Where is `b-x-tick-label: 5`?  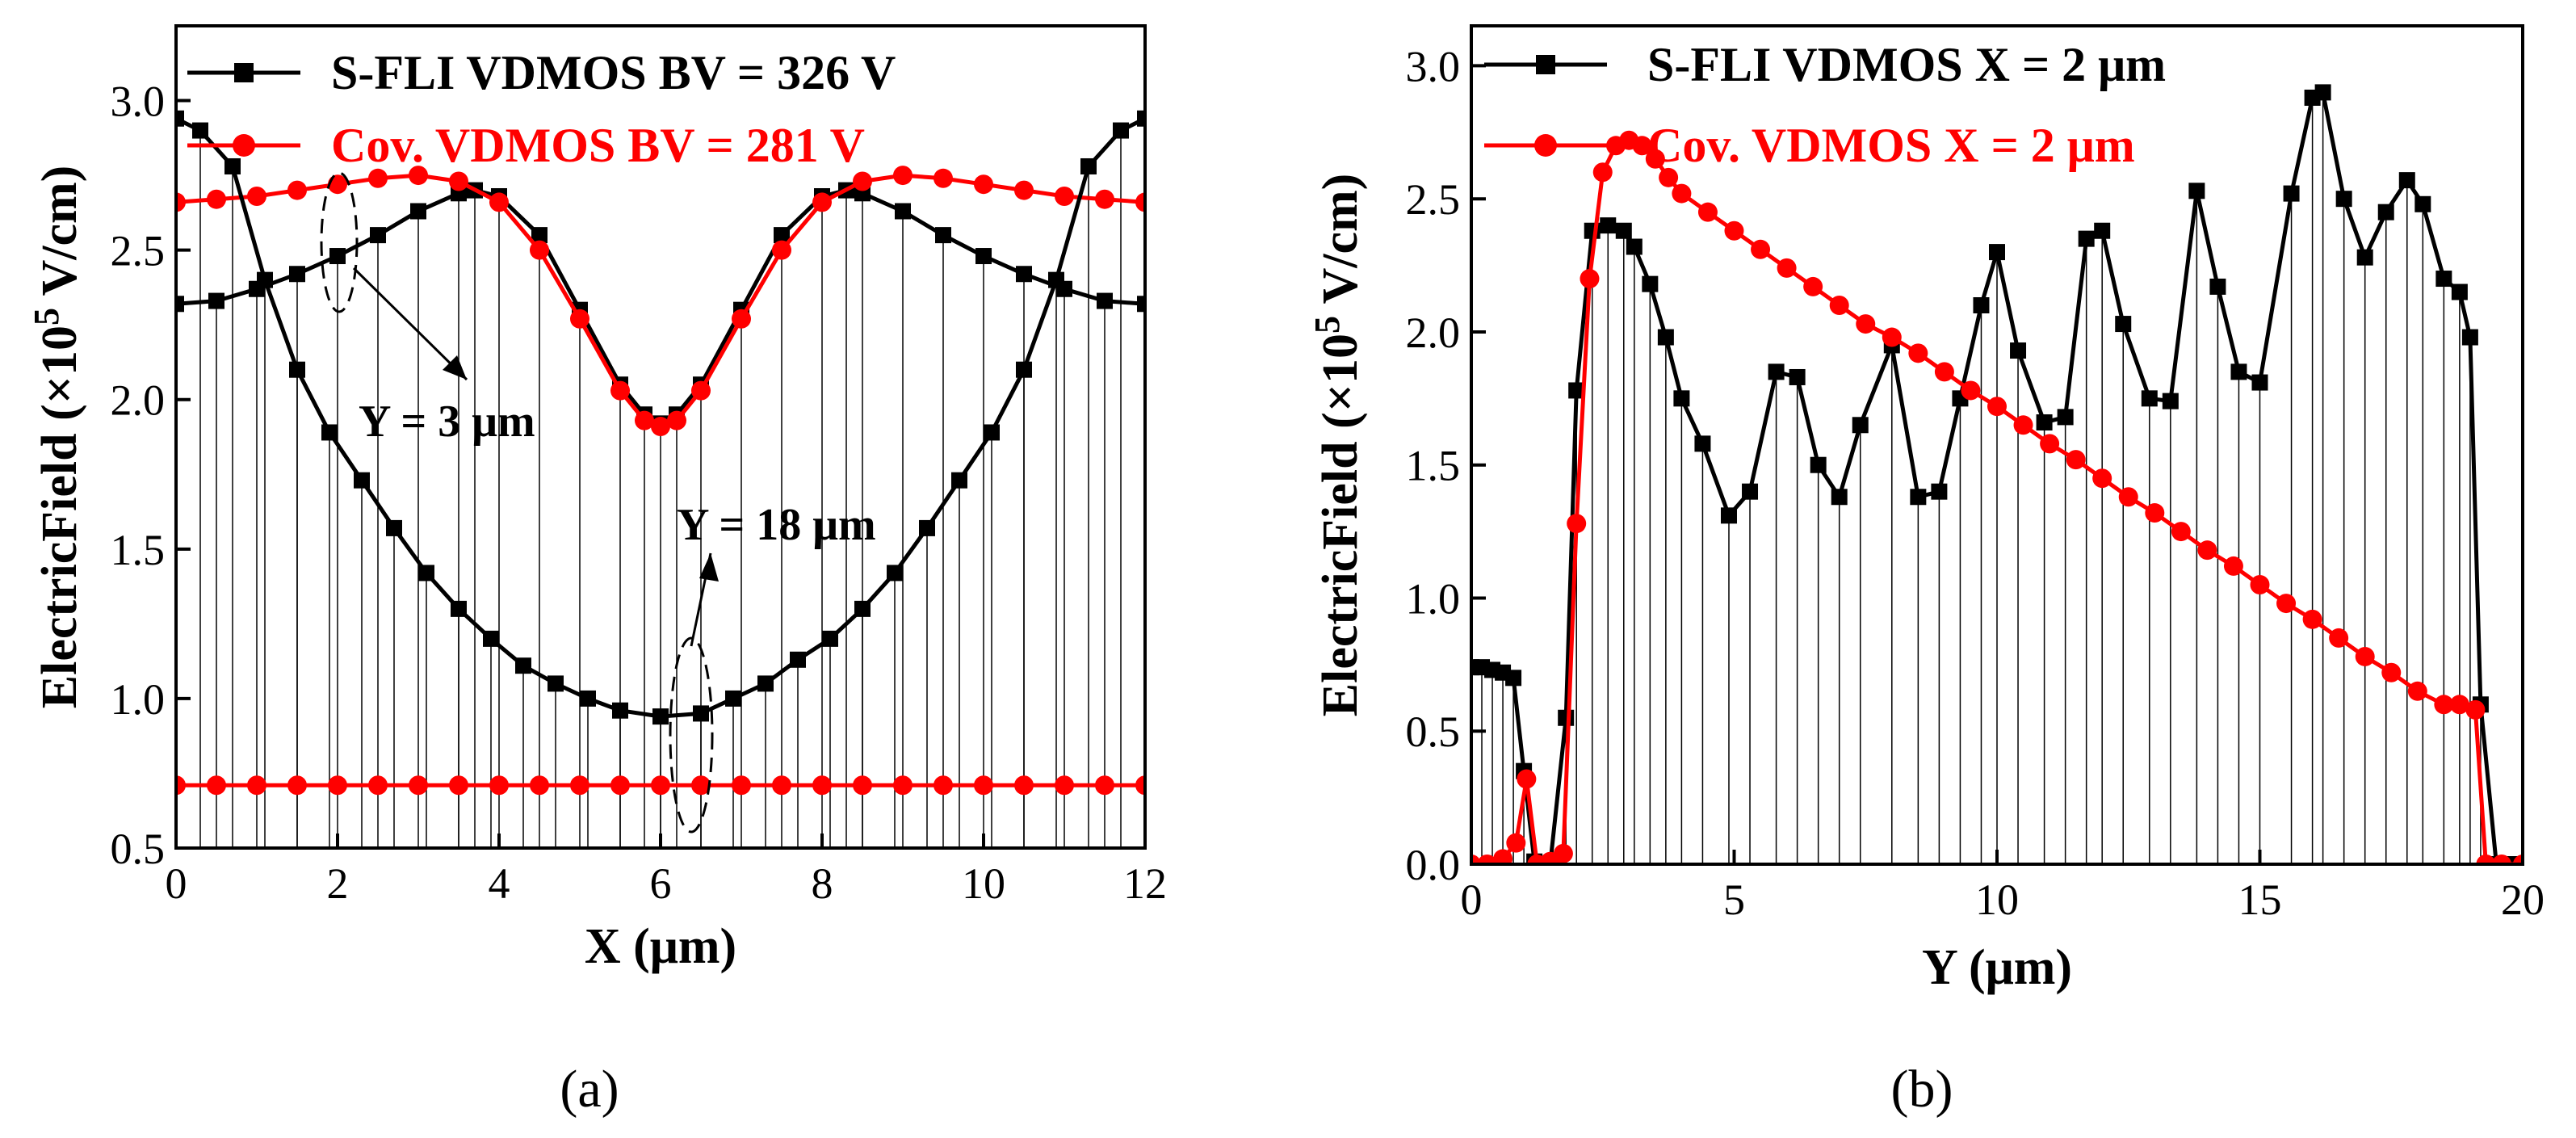
b-x-tick-label: 5 is located at coordinates (1734, 900).